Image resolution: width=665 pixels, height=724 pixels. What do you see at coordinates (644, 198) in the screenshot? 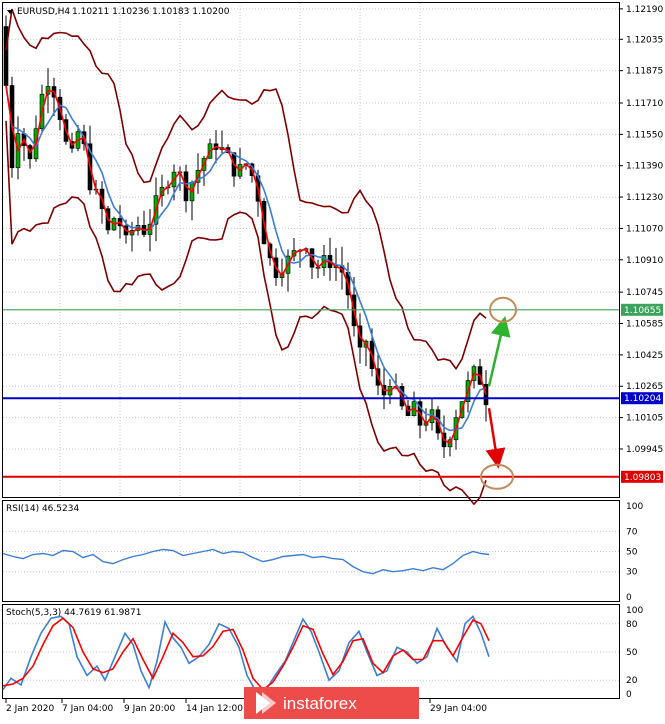
I see `y-tick-label: 1.11230` at bounding box center [644, 198].